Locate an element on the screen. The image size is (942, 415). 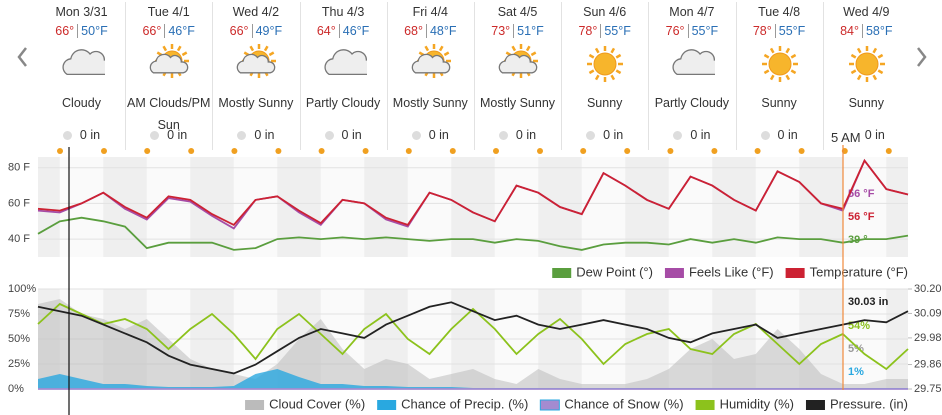
prev-arrow is located at coordinates (22, 57).